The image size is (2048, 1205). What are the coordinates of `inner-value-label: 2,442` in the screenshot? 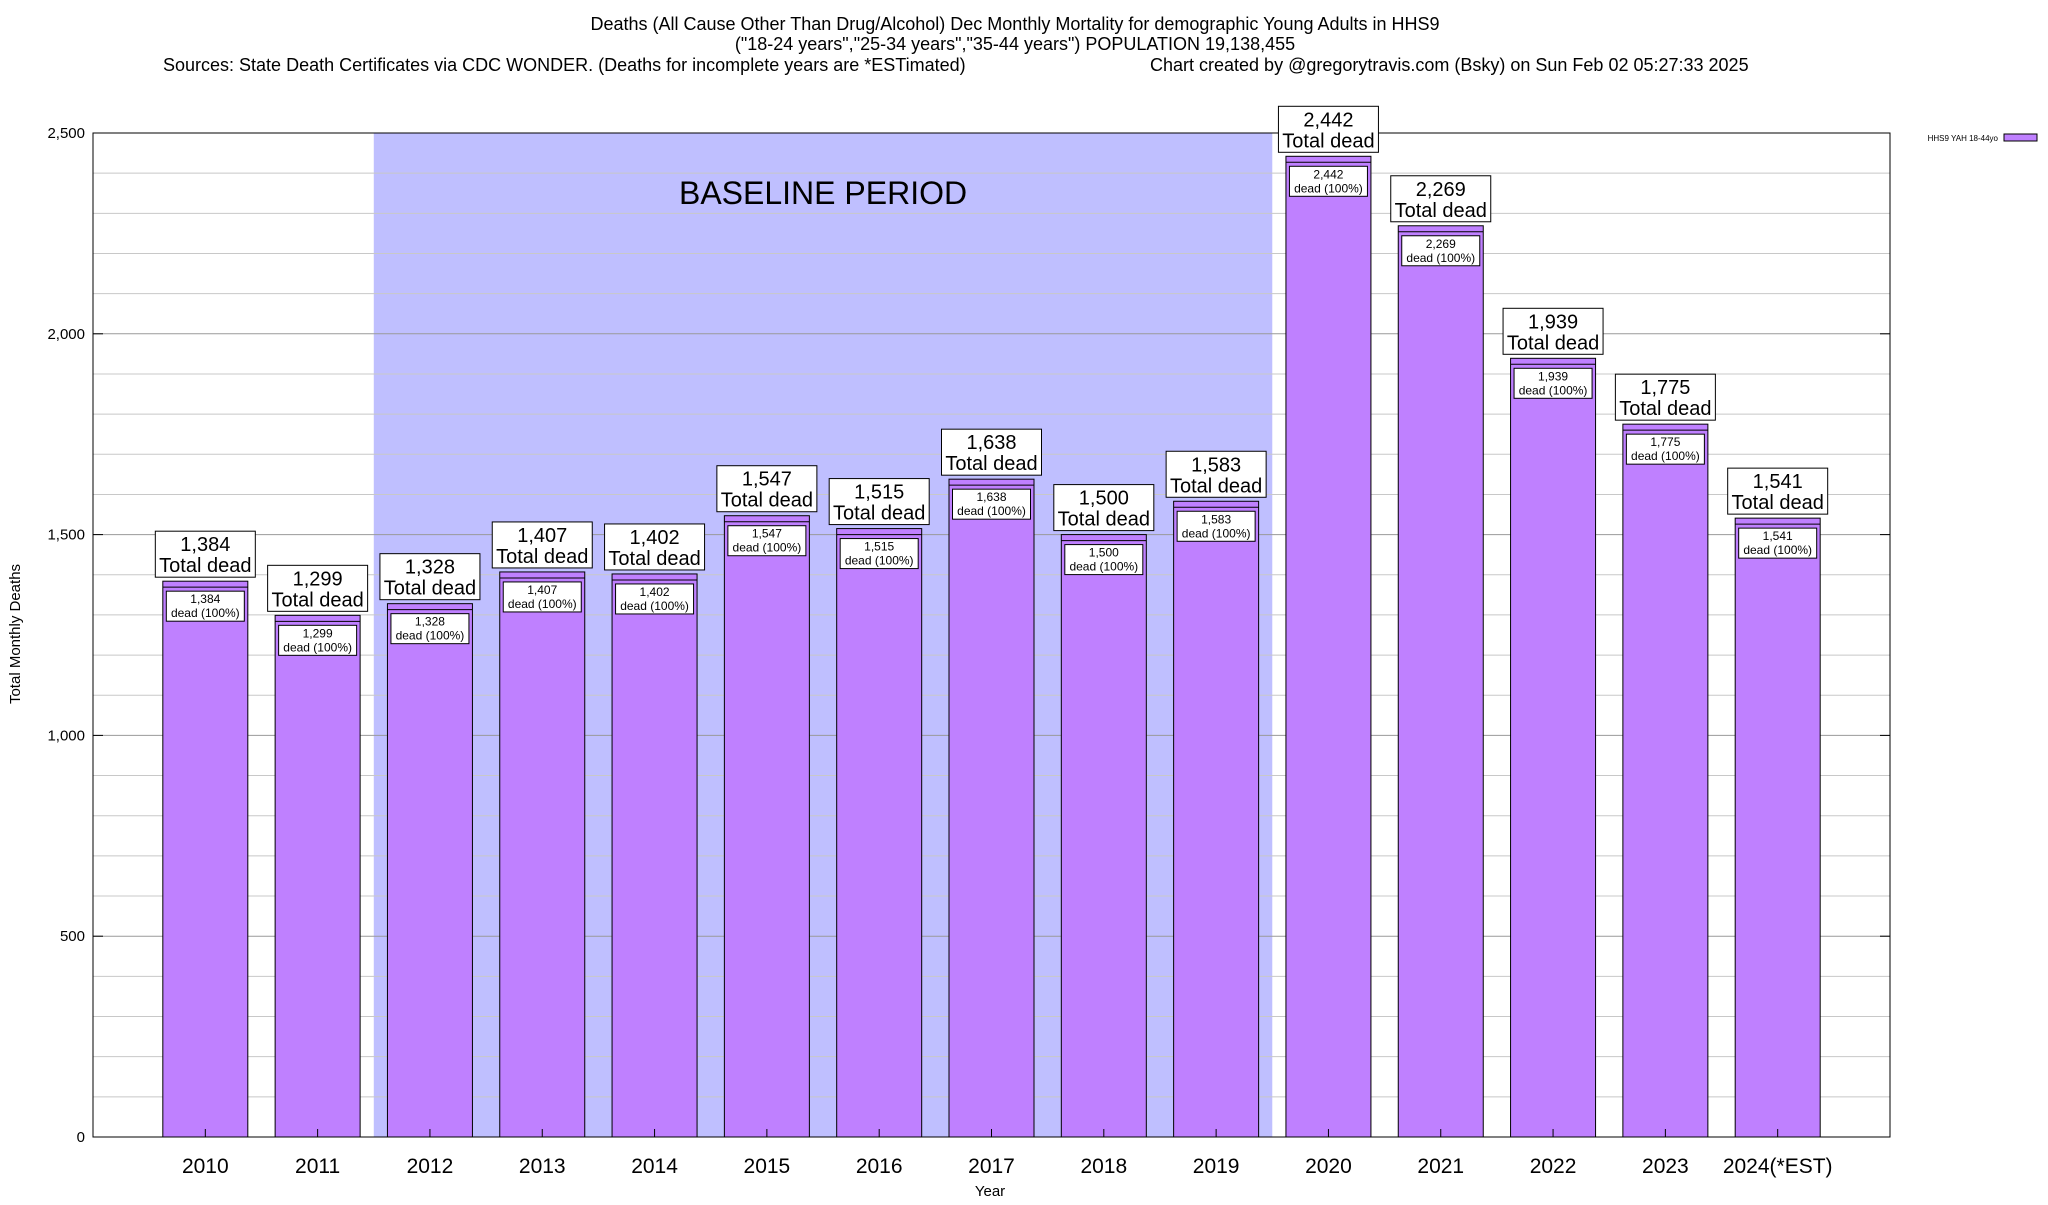 It's located at (1328, 174).